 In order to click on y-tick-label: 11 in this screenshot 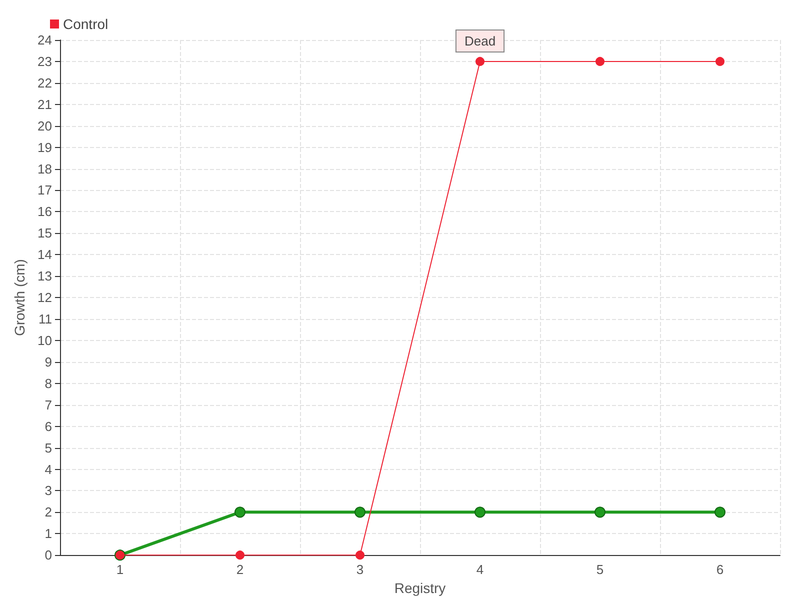, I will do `click(45, 319)`.